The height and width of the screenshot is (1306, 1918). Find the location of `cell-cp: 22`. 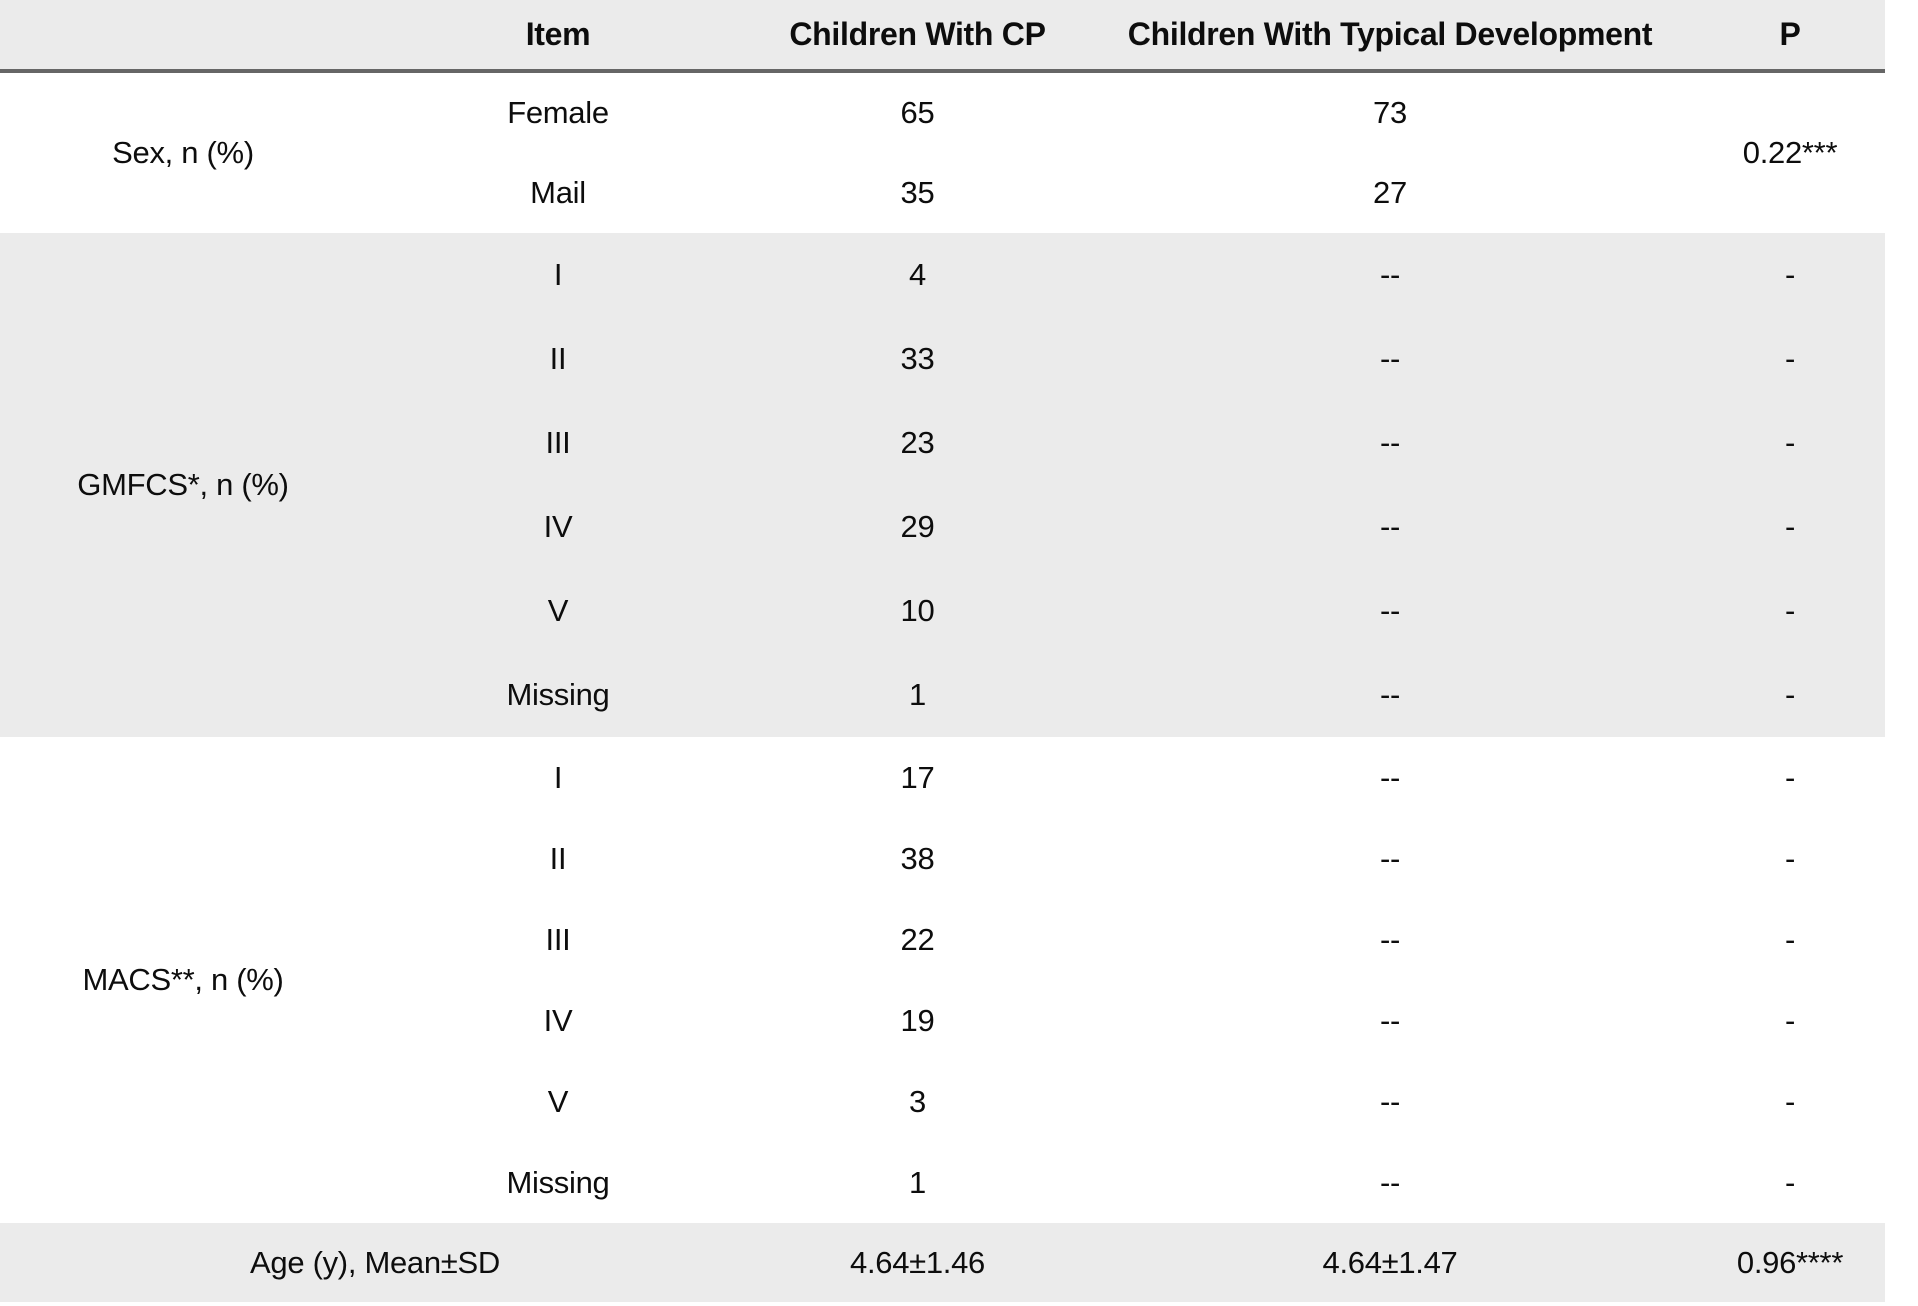

cell-cp: 22 is located at coordinates (917, 939).